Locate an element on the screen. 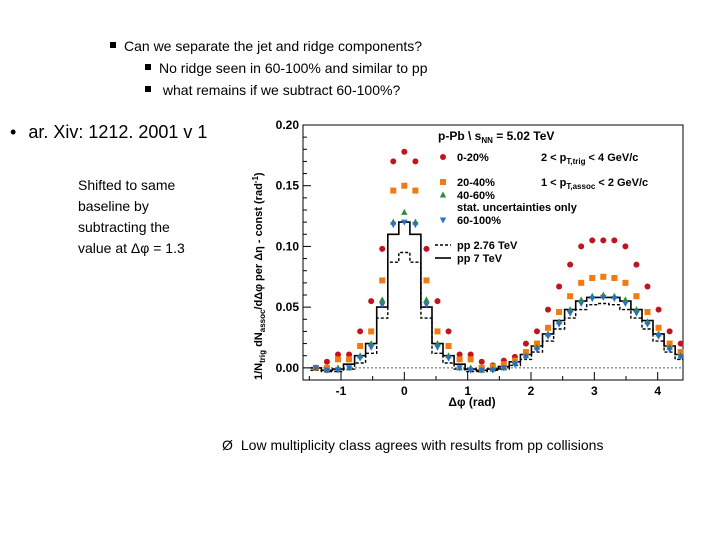 Image resolution: width=720 pixels, height=540 pixels. y-tick-label: 0.20 is located at coordinates (288, 125).